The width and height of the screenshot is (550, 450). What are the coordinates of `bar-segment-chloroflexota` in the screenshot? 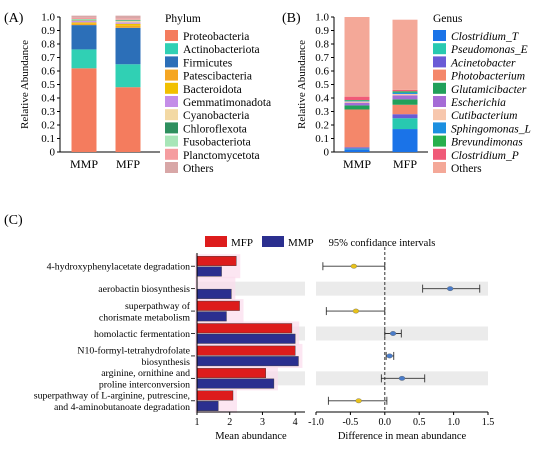 It's located at (84, 20).